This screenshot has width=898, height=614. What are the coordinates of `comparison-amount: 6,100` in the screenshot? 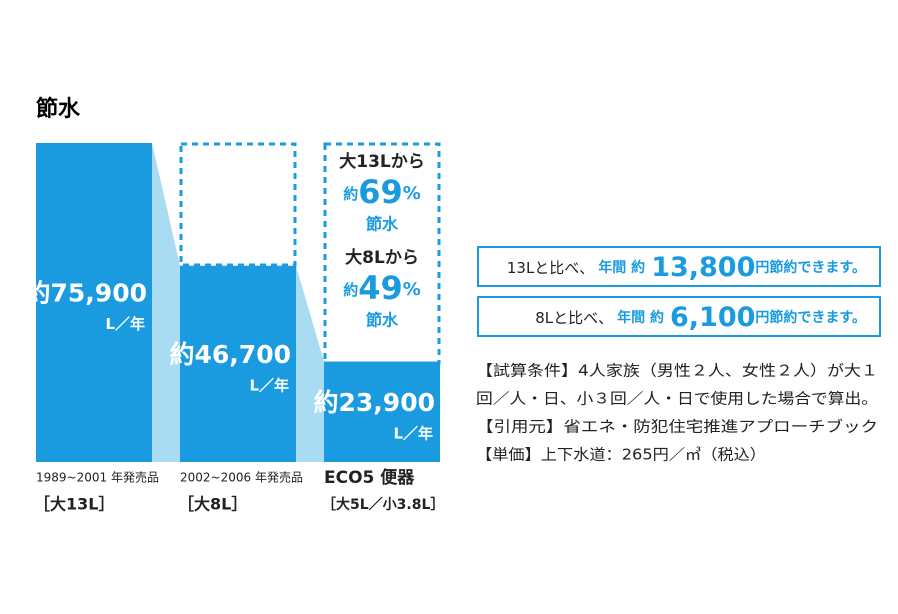 It's located at (712, 317).